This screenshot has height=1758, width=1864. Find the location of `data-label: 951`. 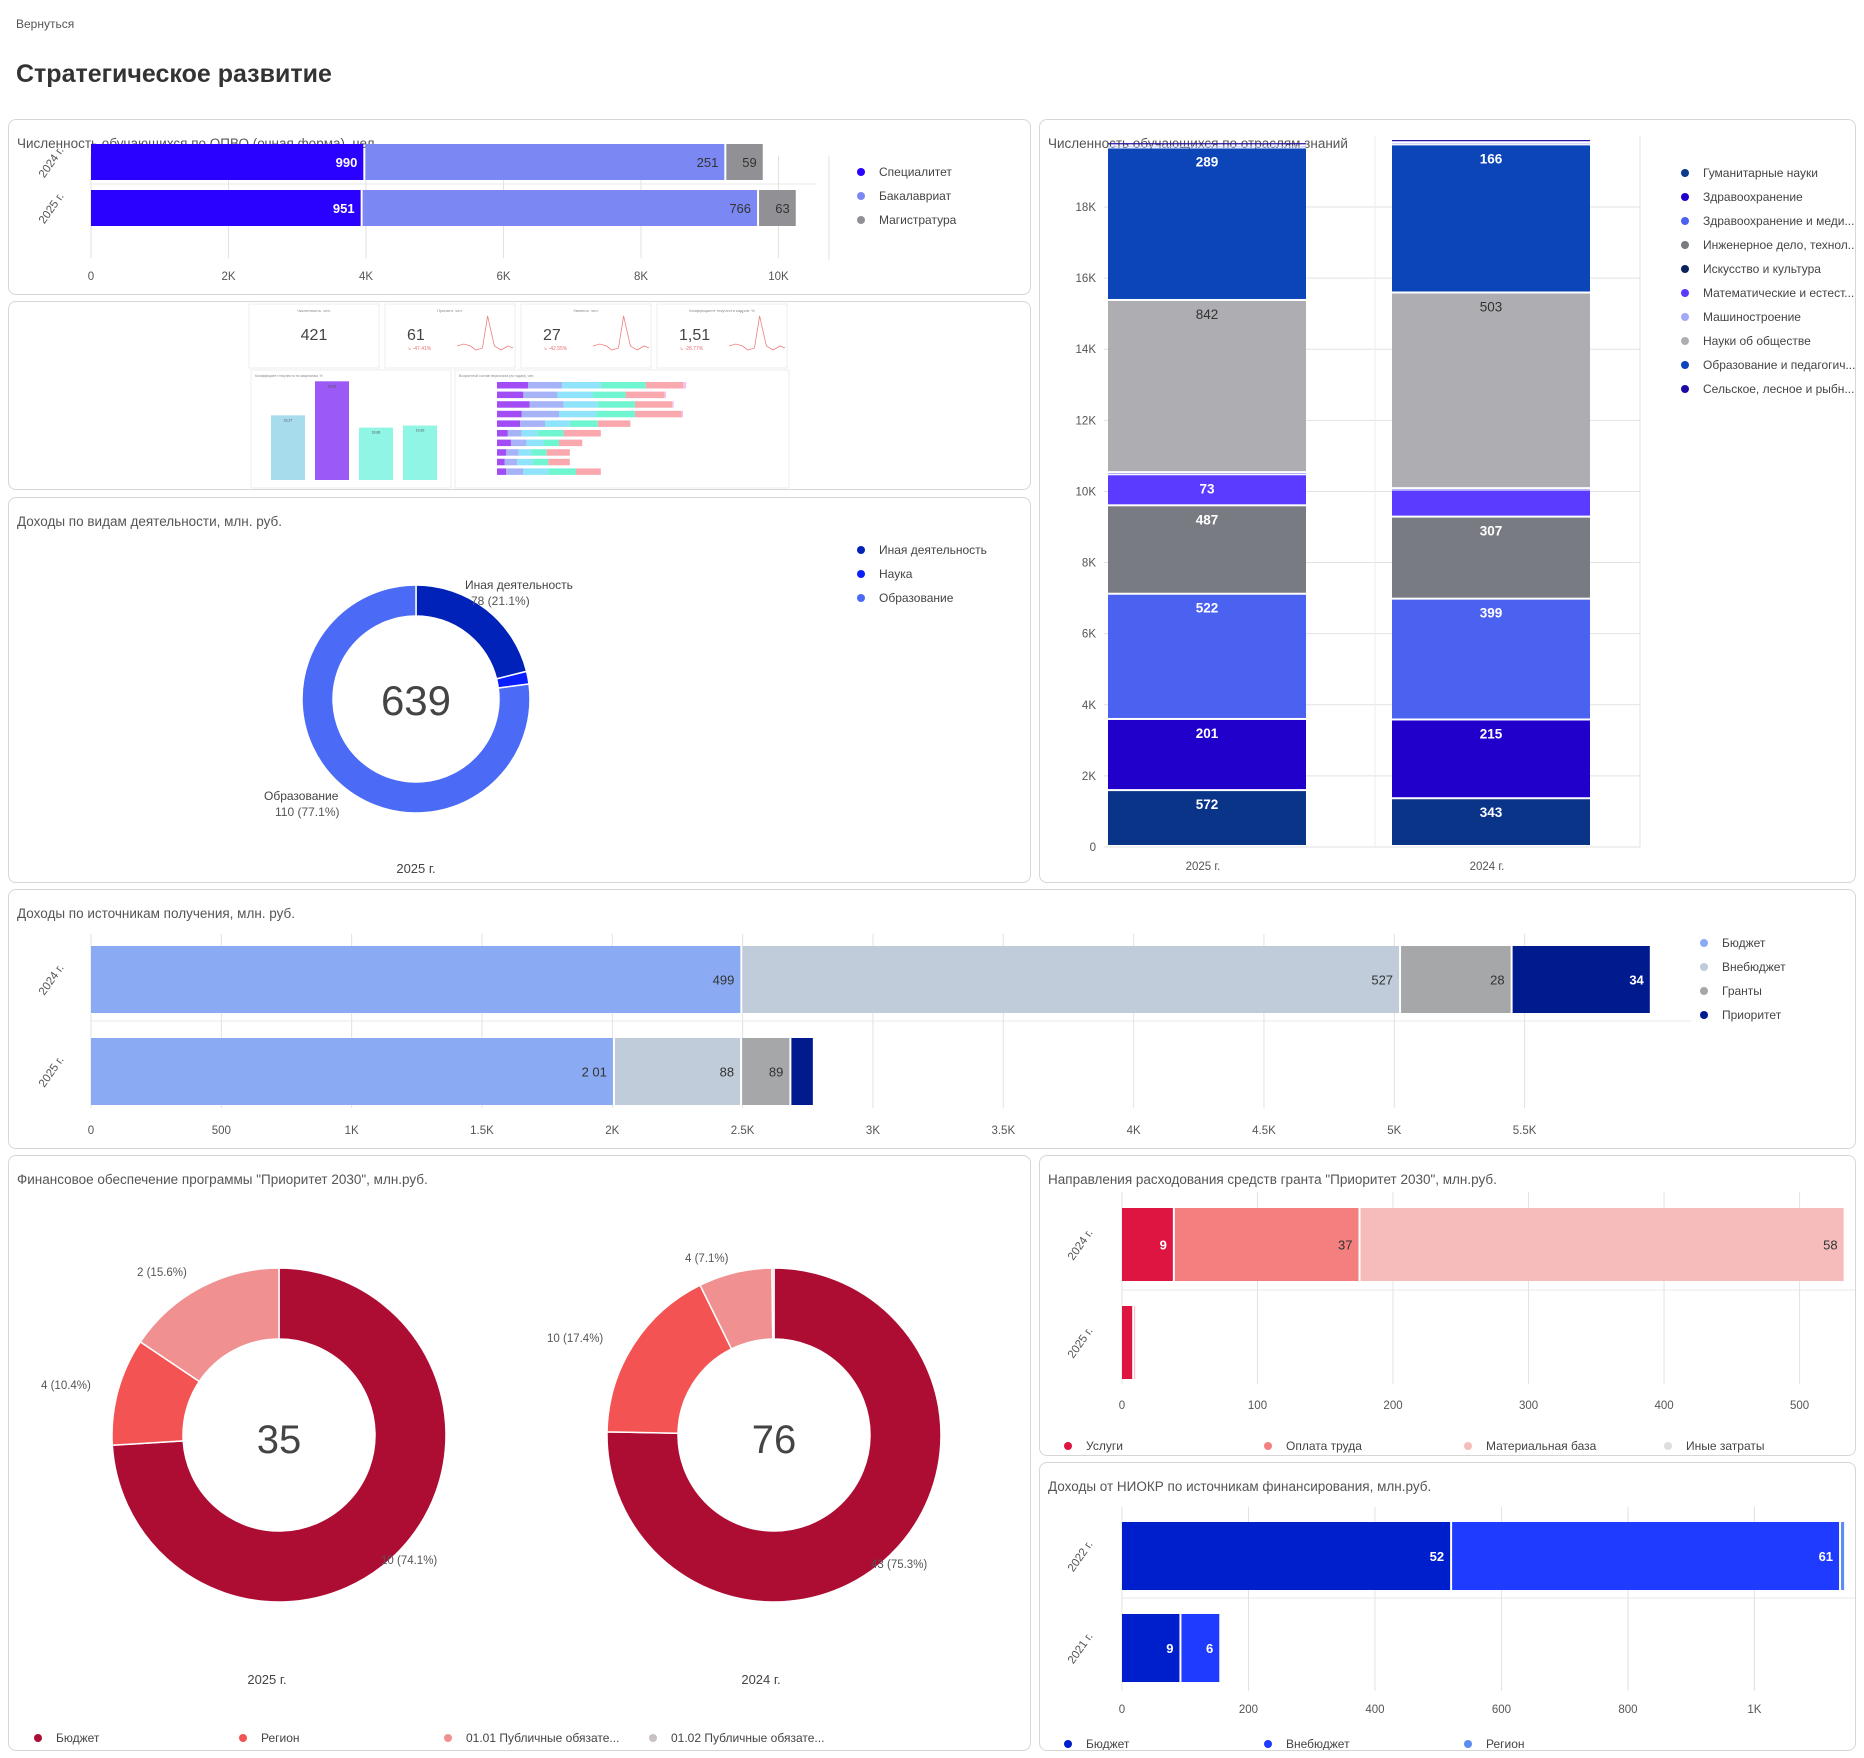

data-label: 951 is located at coordinates (344, 208).